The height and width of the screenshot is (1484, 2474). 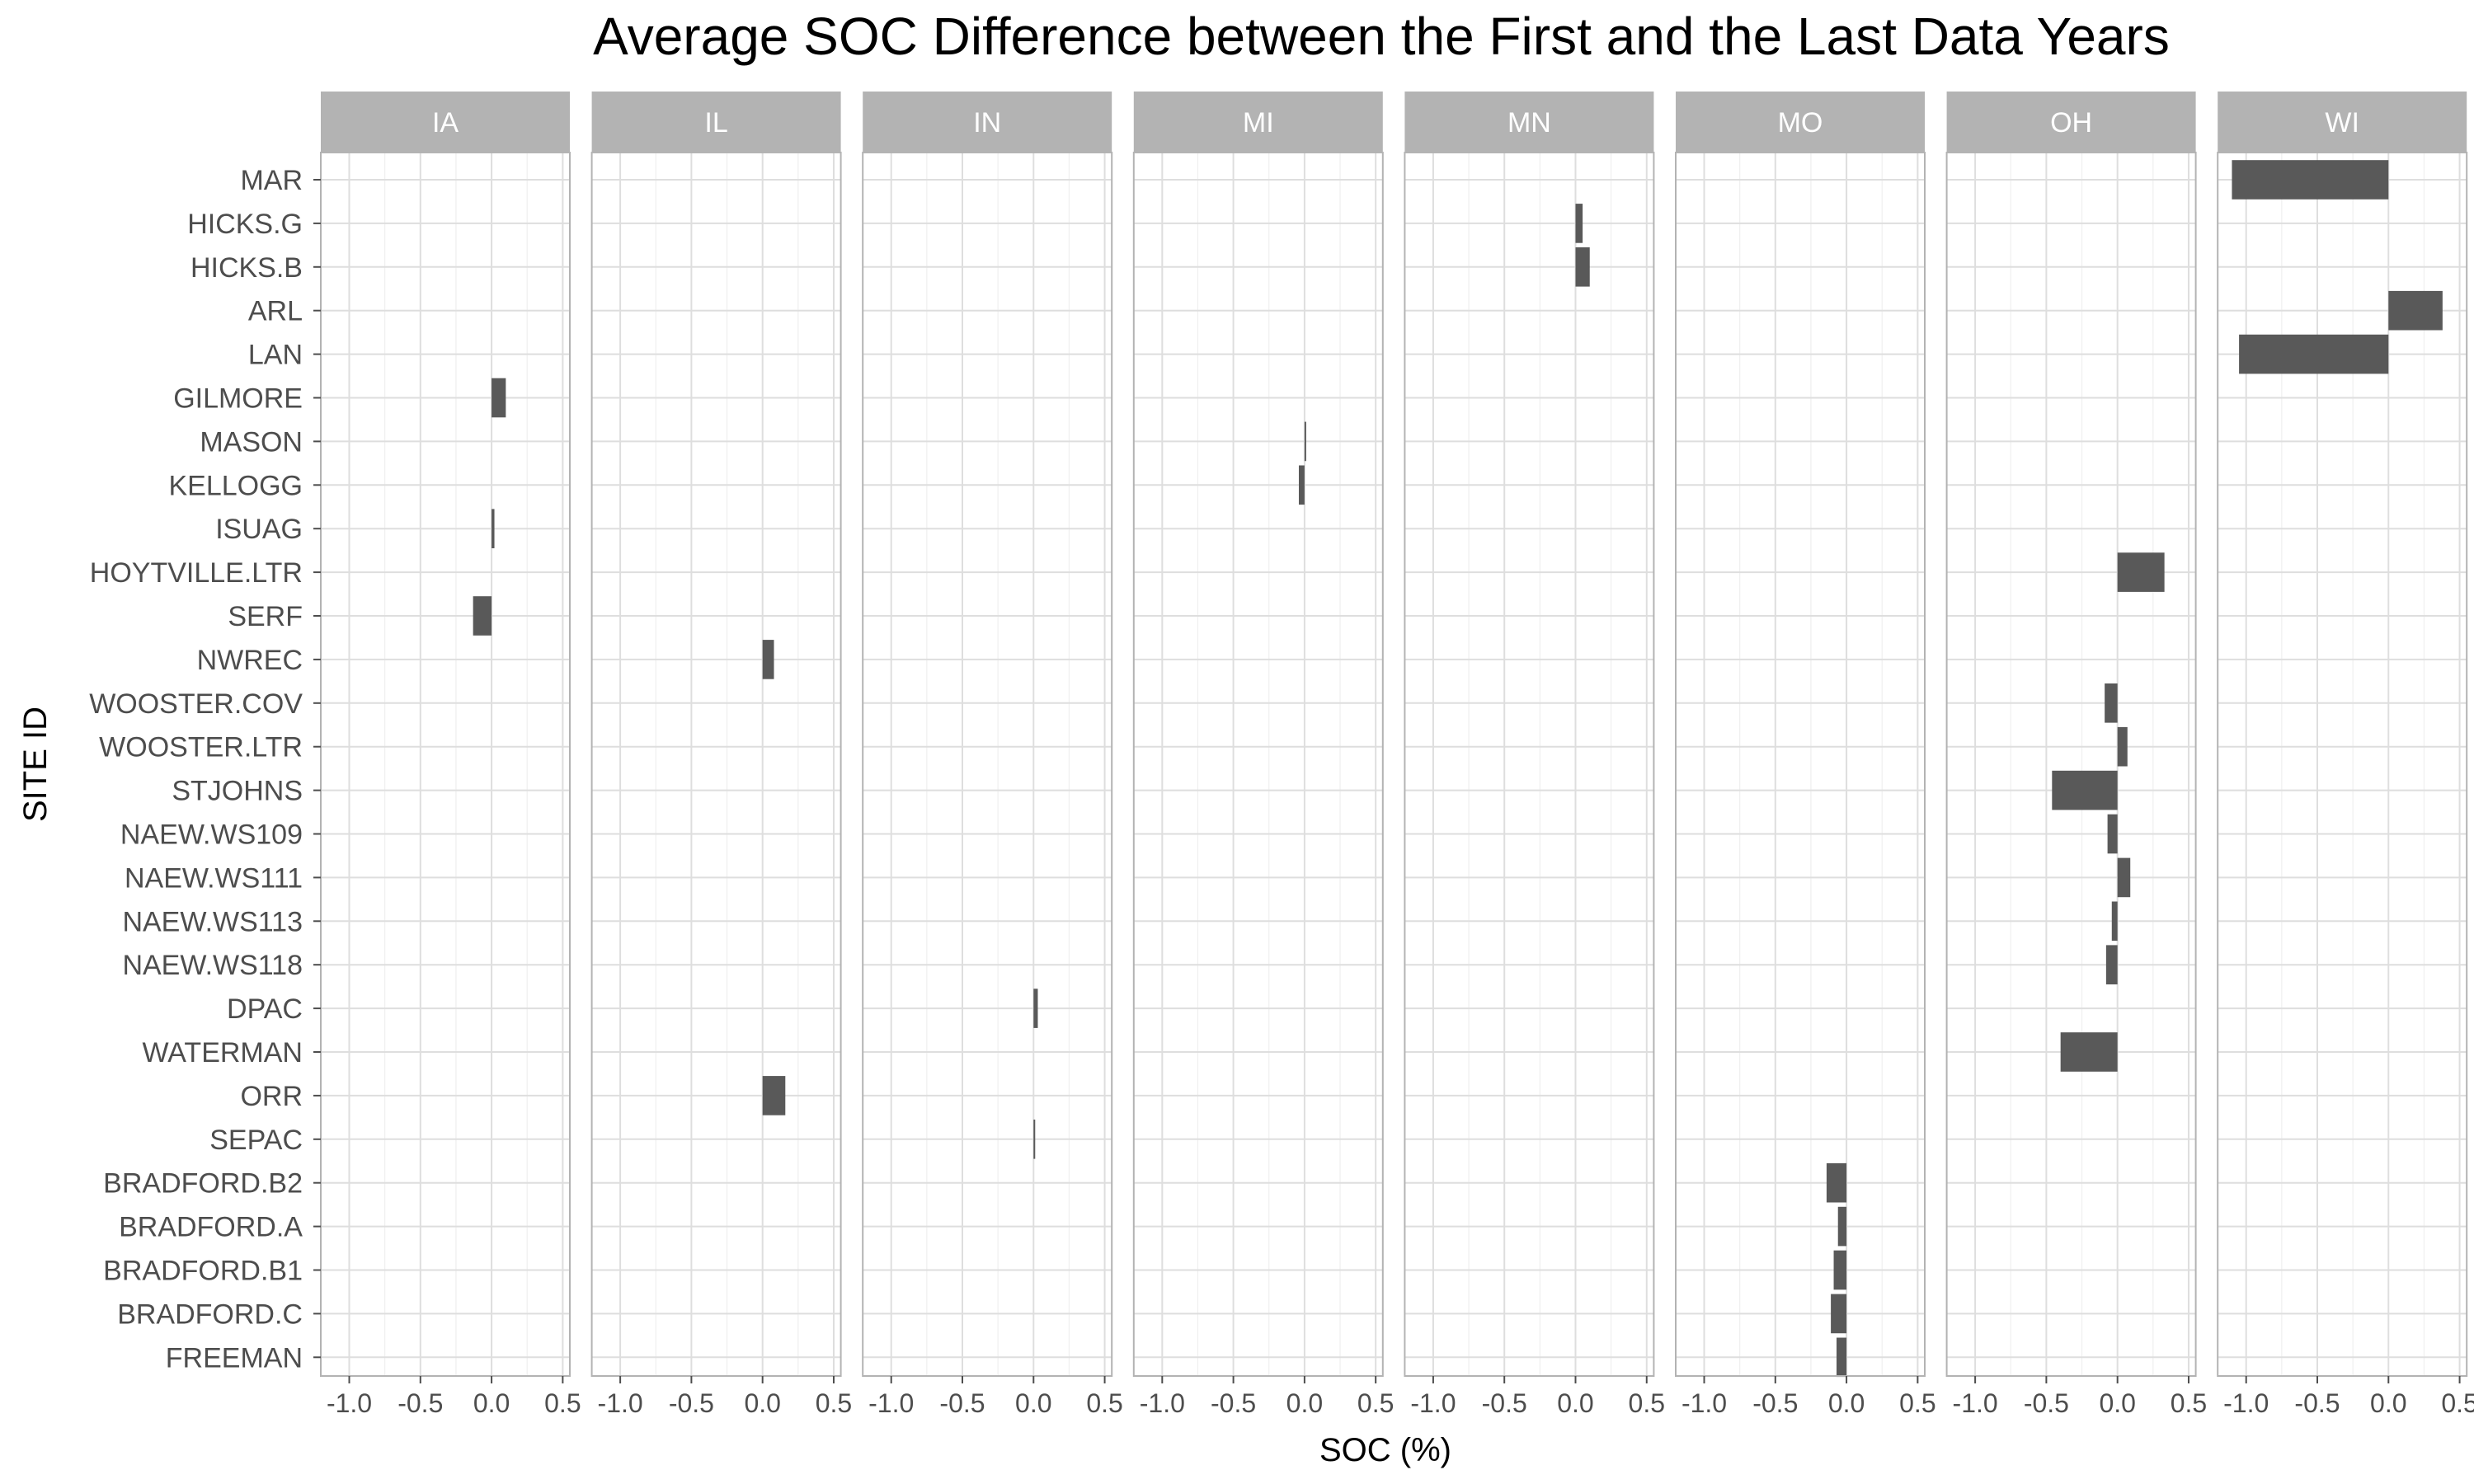 I want to click on y-tick-label-wooster-ltr: WOOSTER.LTR, so click(x=201, y=747).